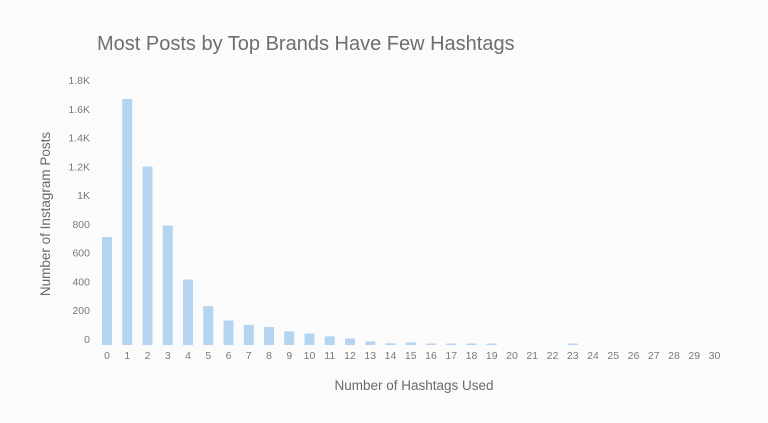 The height and width of the screenshot is (423, 768). Describe the element at coordinates (553, 356) in the screenshot. I see `x-tick-label: 22` at that location.